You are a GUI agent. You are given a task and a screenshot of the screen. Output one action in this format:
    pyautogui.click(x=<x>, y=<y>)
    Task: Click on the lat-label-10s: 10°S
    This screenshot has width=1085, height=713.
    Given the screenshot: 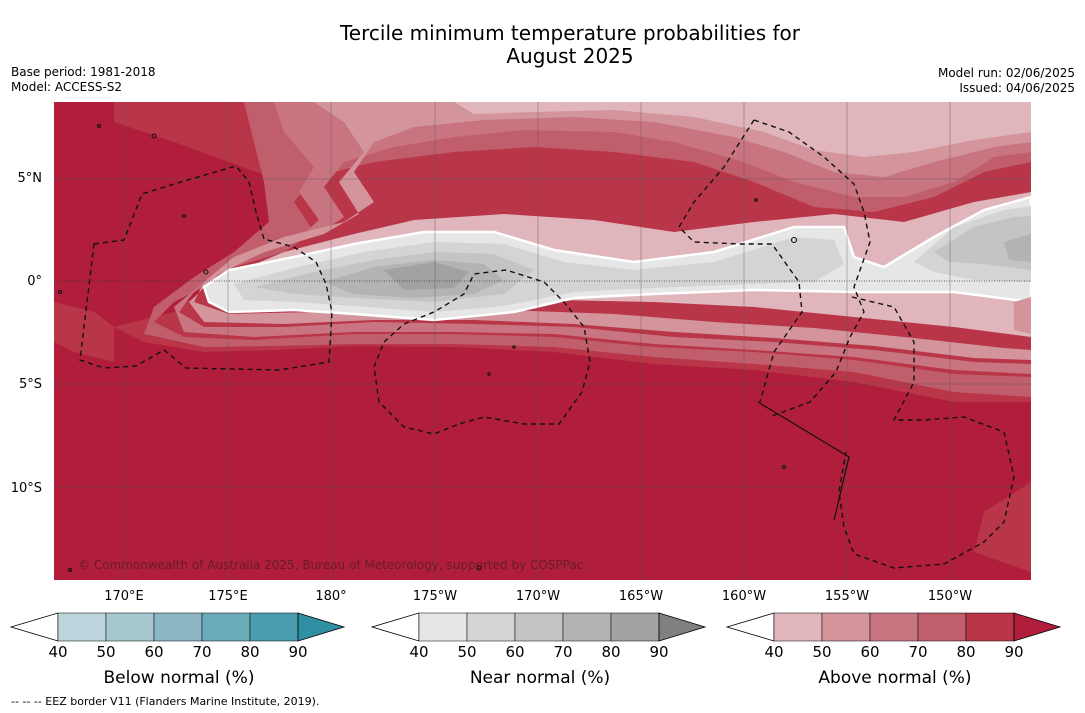 What is the action you would take?
    pyautogui.click(x=26, y=488)
    